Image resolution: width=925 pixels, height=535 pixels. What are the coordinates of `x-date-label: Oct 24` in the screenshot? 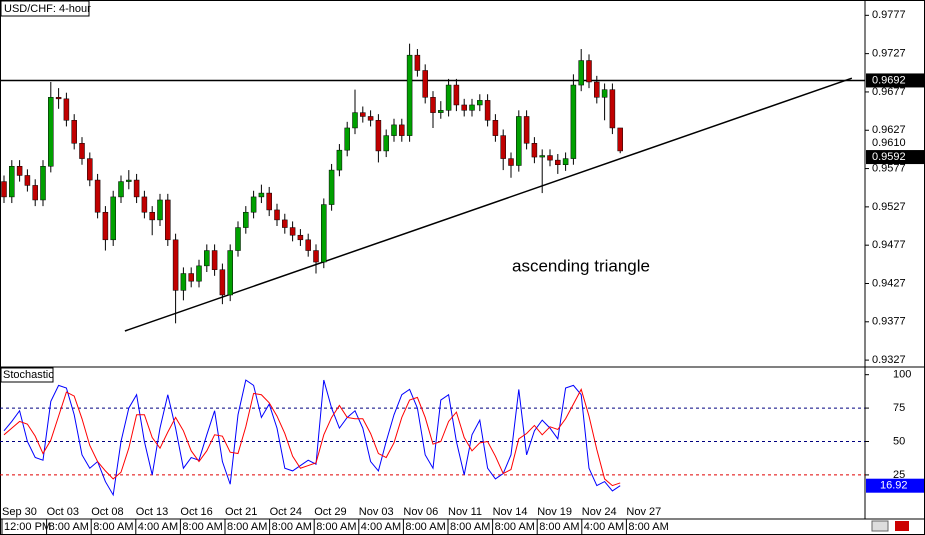 It's located at (286, 512).